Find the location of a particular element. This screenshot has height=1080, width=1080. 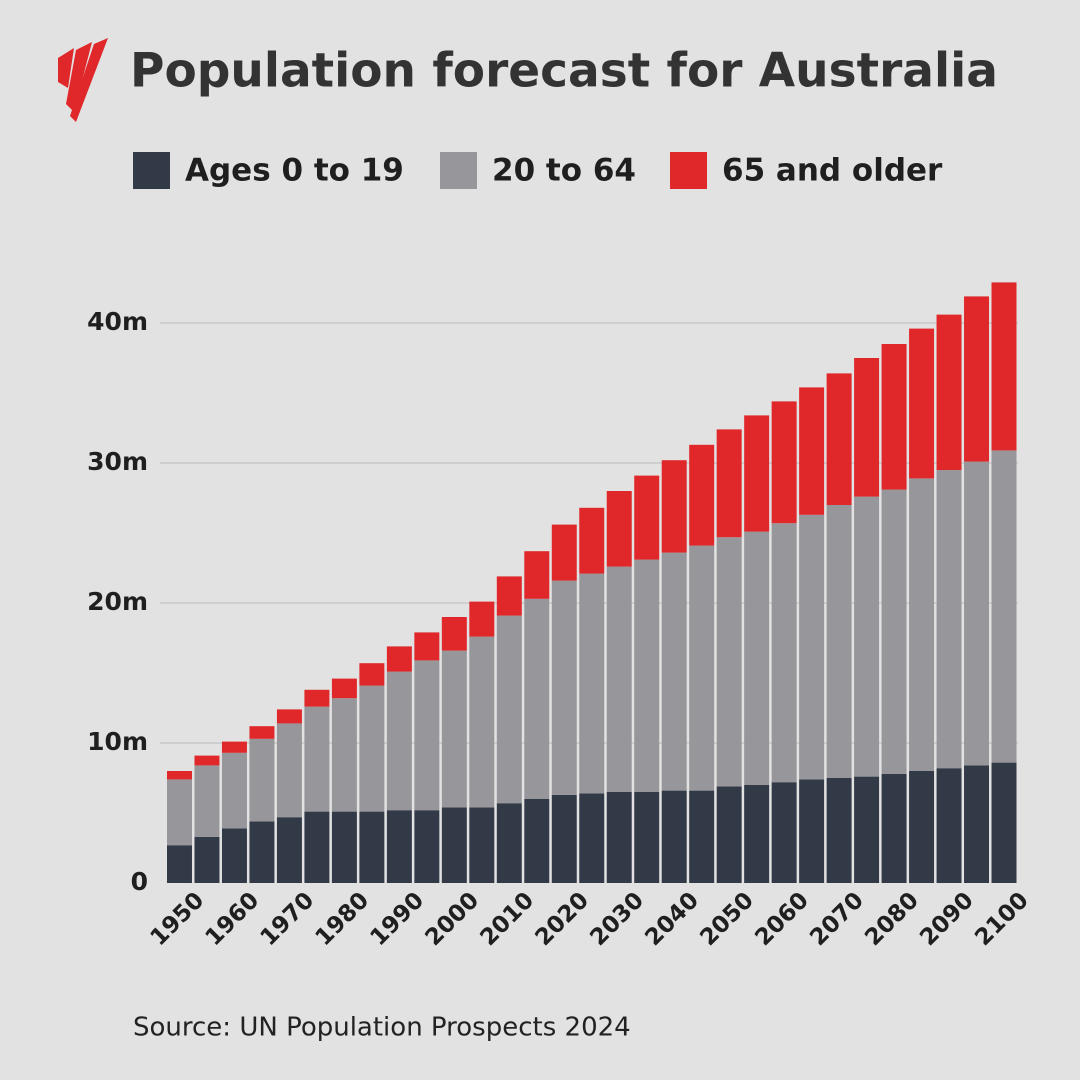

legend-label: Ages 0 to 19 is located at coordinates (294, 171).